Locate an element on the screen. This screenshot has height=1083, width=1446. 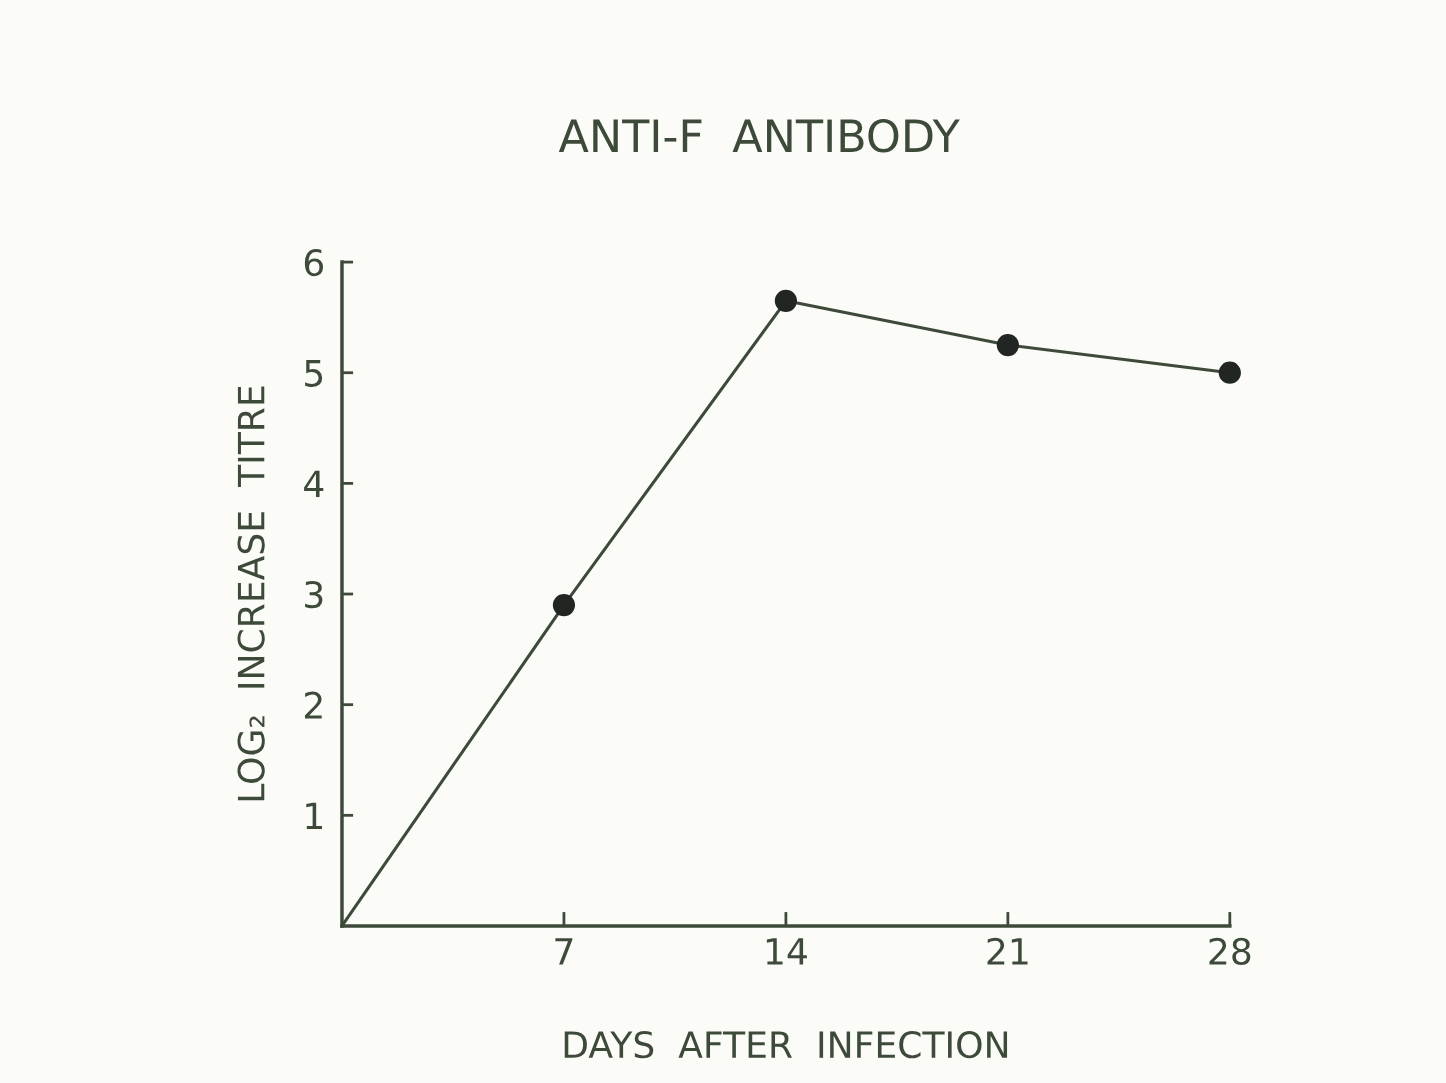
x-tick-label: 7 is located at coordinates (564, 951).